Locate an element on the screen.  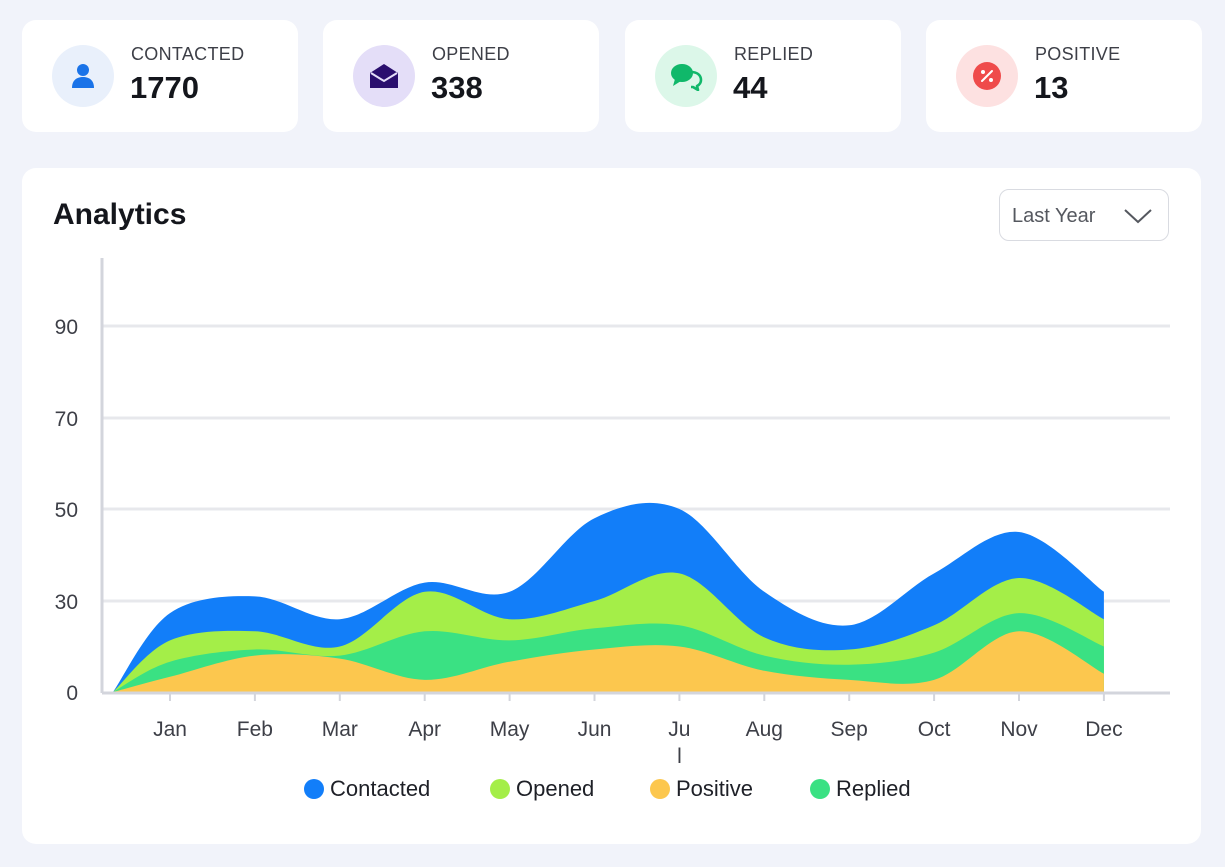
legend-item-opened: Opened is located at coordinates (542, 789).